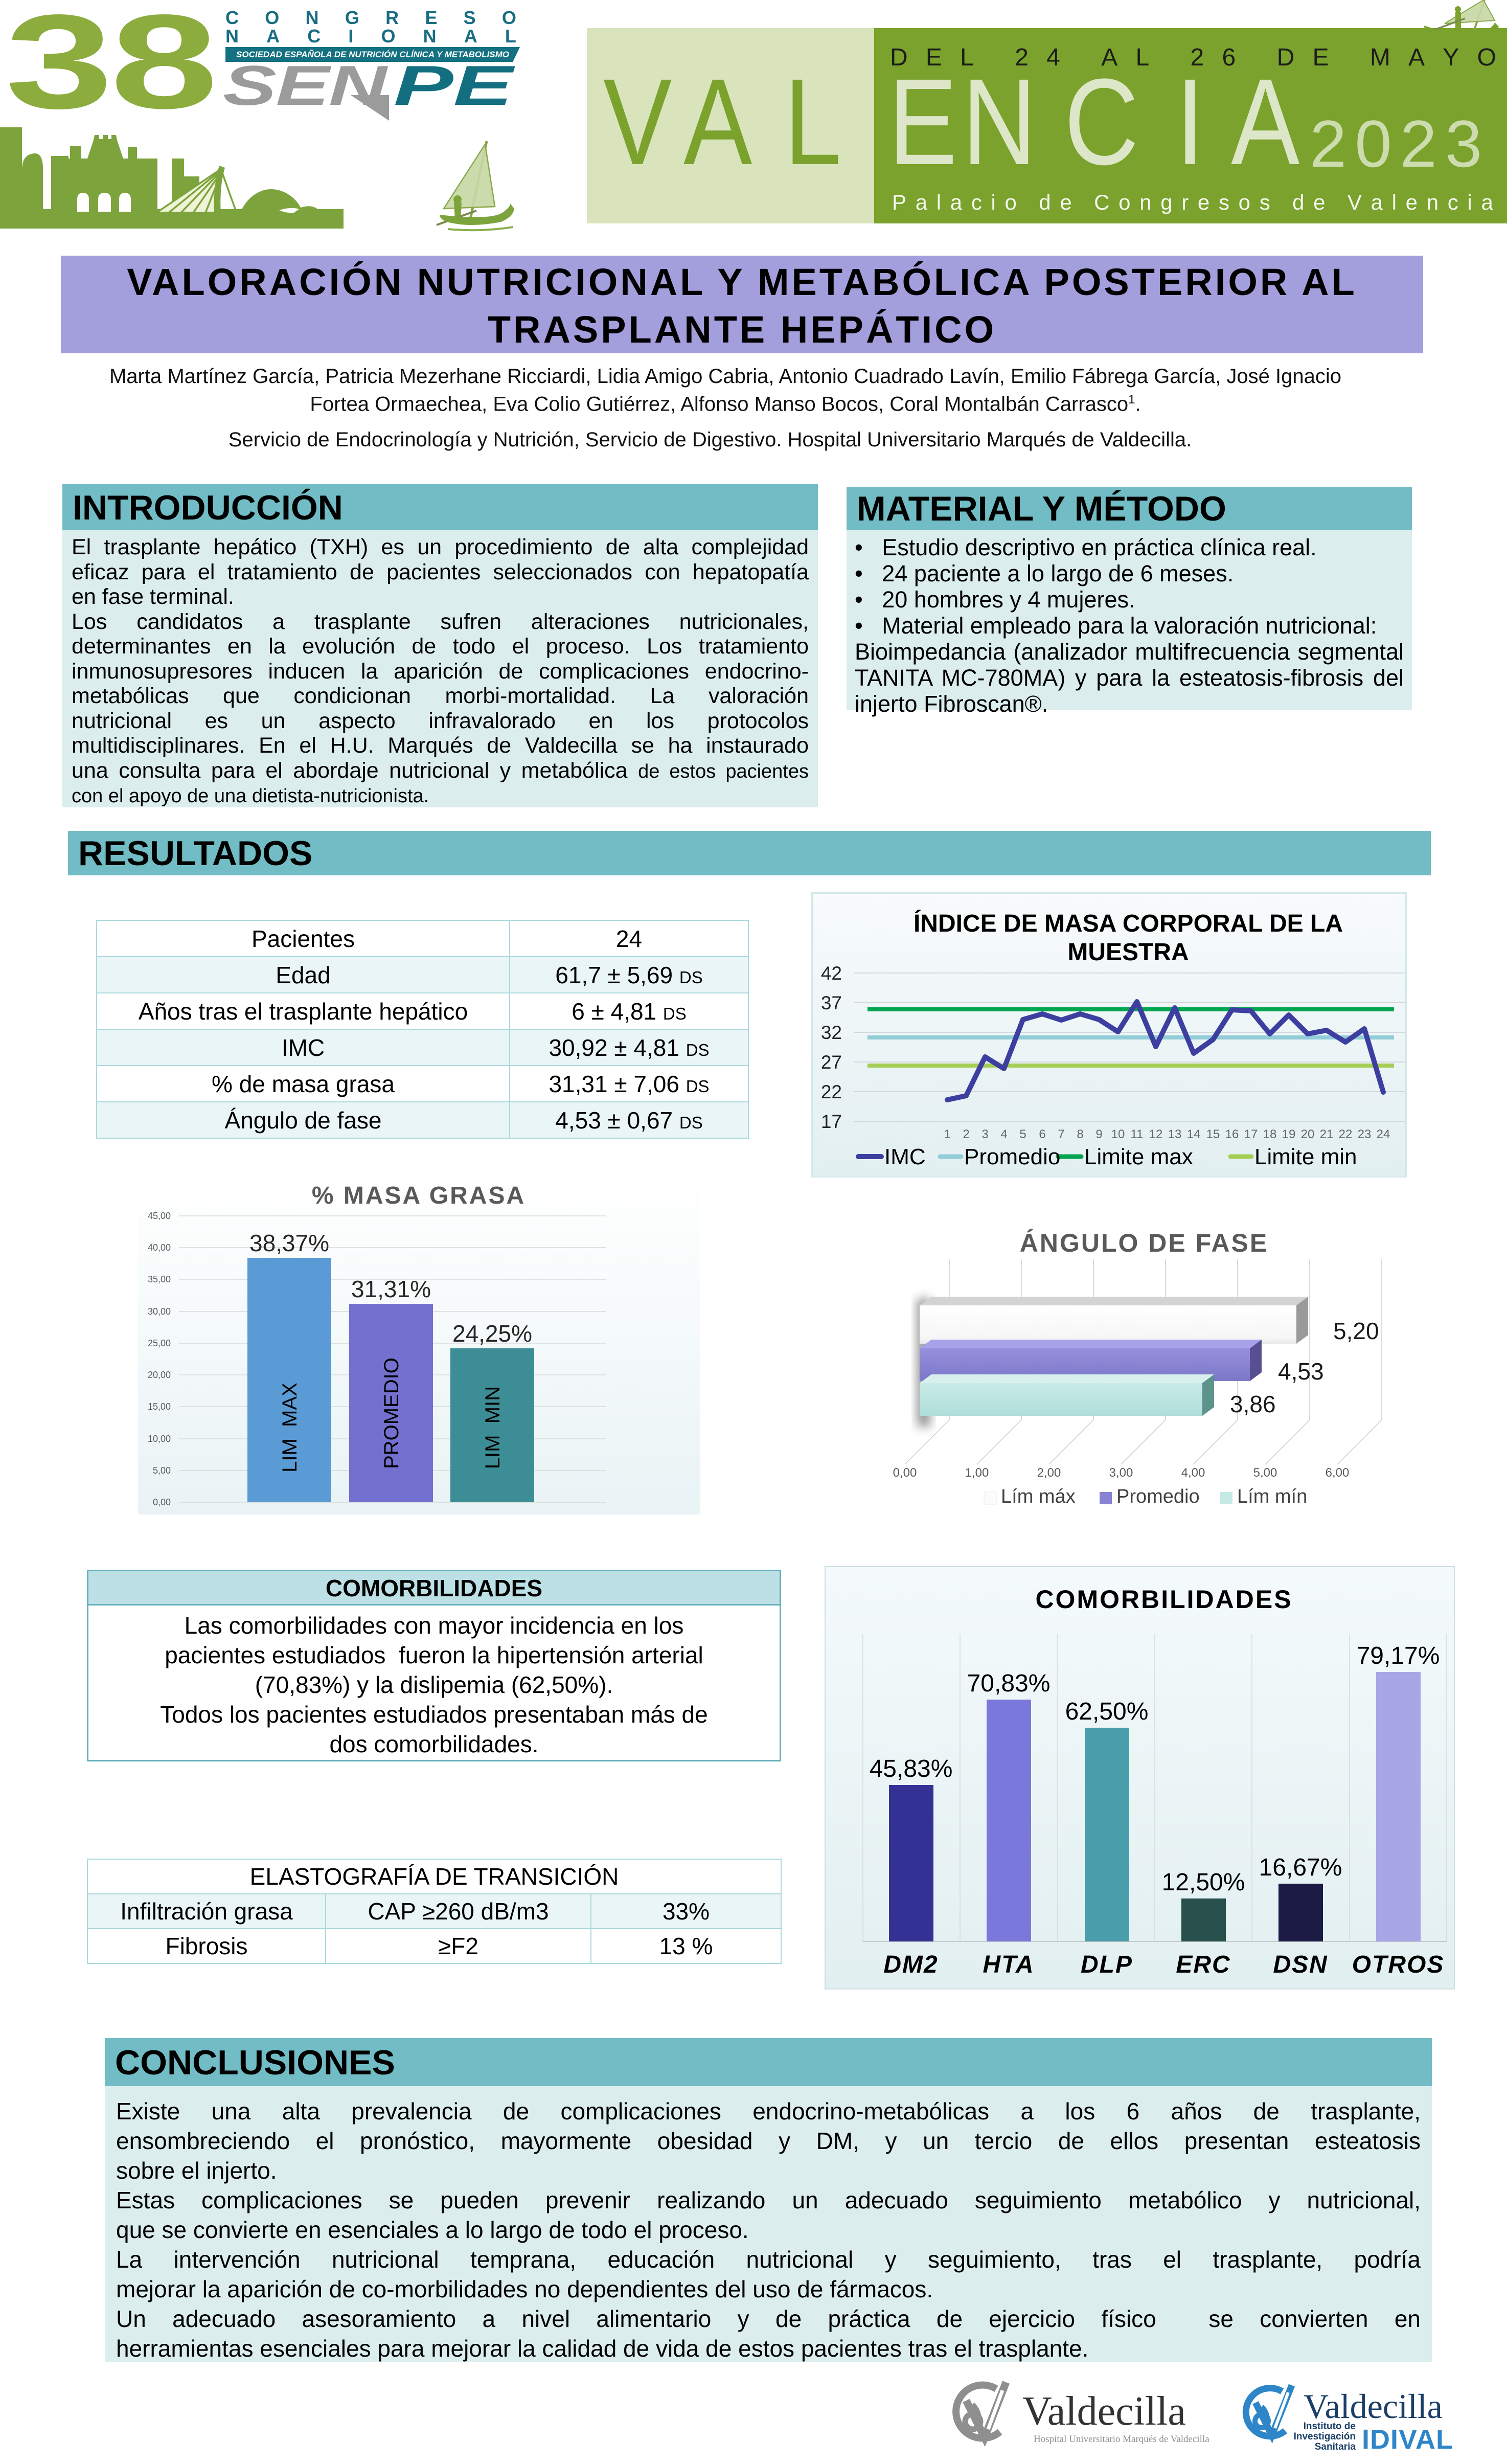 The height and width of the screenshot is (2464, 1507). Describe the element at coordinates (391, 1289) in the screenshot. I see `svg-text: 31,31%` at that location.